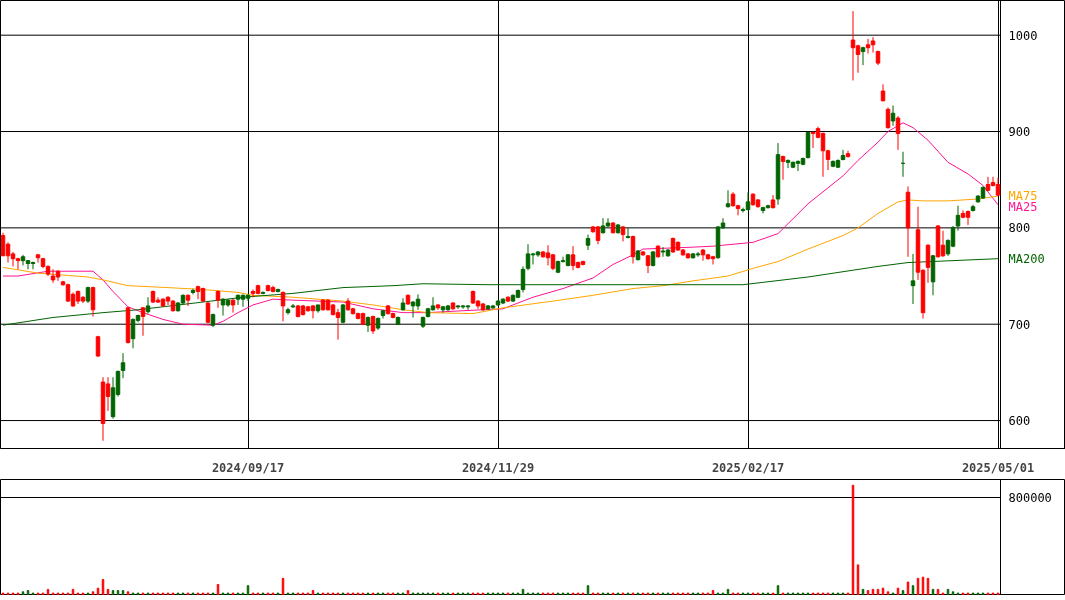 This screenshot has height=600, width=1065. Describe the element at coordinates (1019, 421) in the screenshot. I see `y-tick-label: 600` at that location.